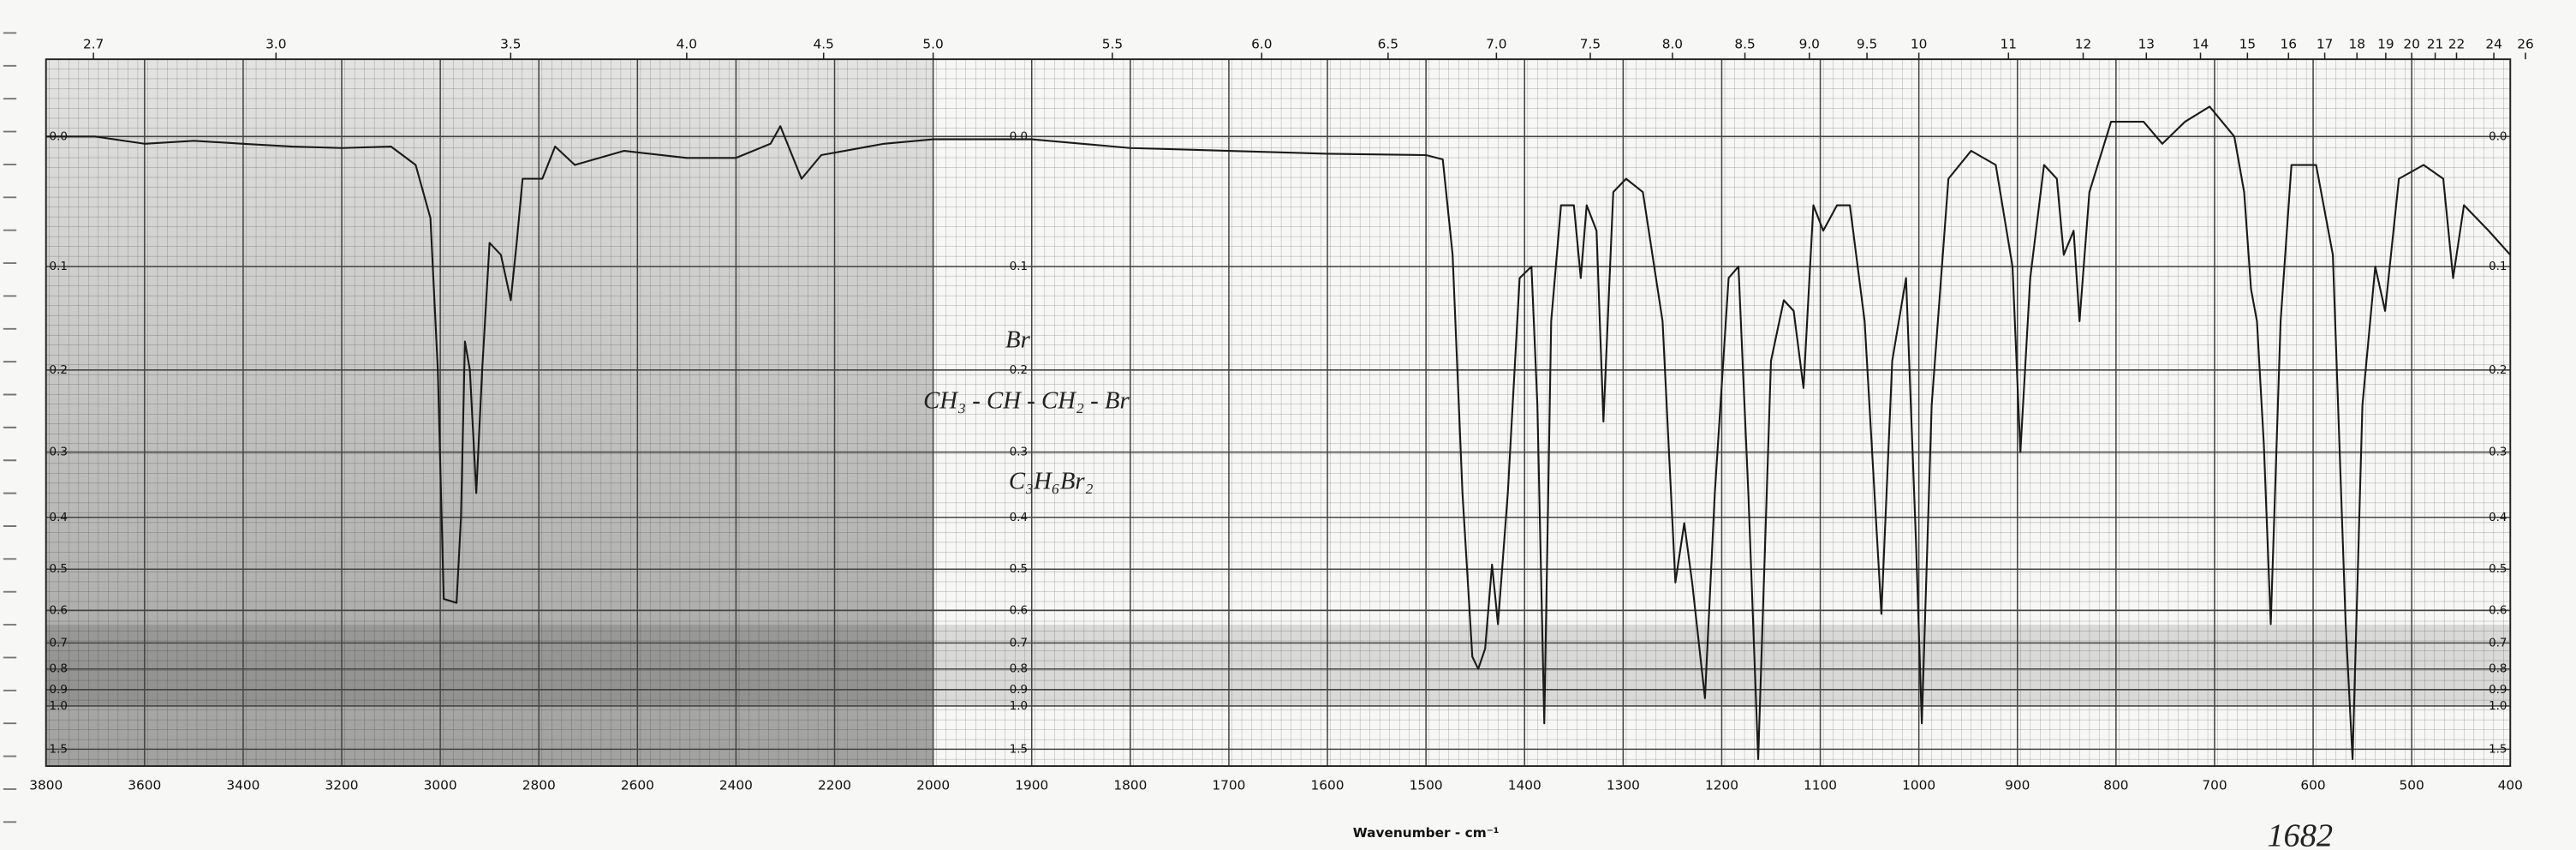 This screenshot has width=2576, height=850. What do you see at coordinates (510, 43) in the screenshot?
I see `x2-tick-label: 3.5` at bounding box center [510, 43].